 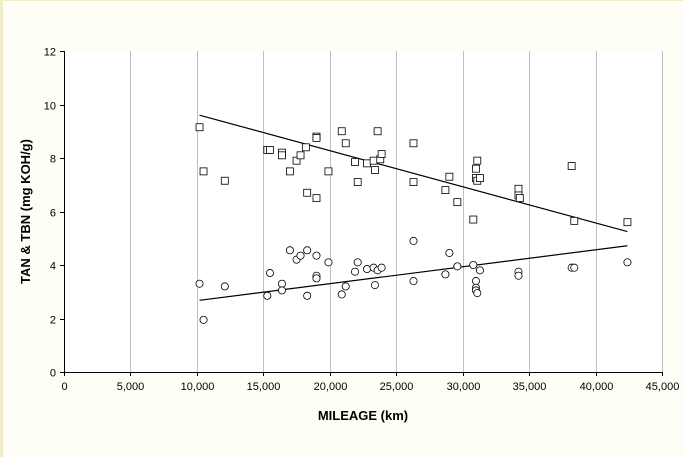 I want to click on y-tick-labels: 0 2 4 6 8 10 12, so click(x=50, y=213).